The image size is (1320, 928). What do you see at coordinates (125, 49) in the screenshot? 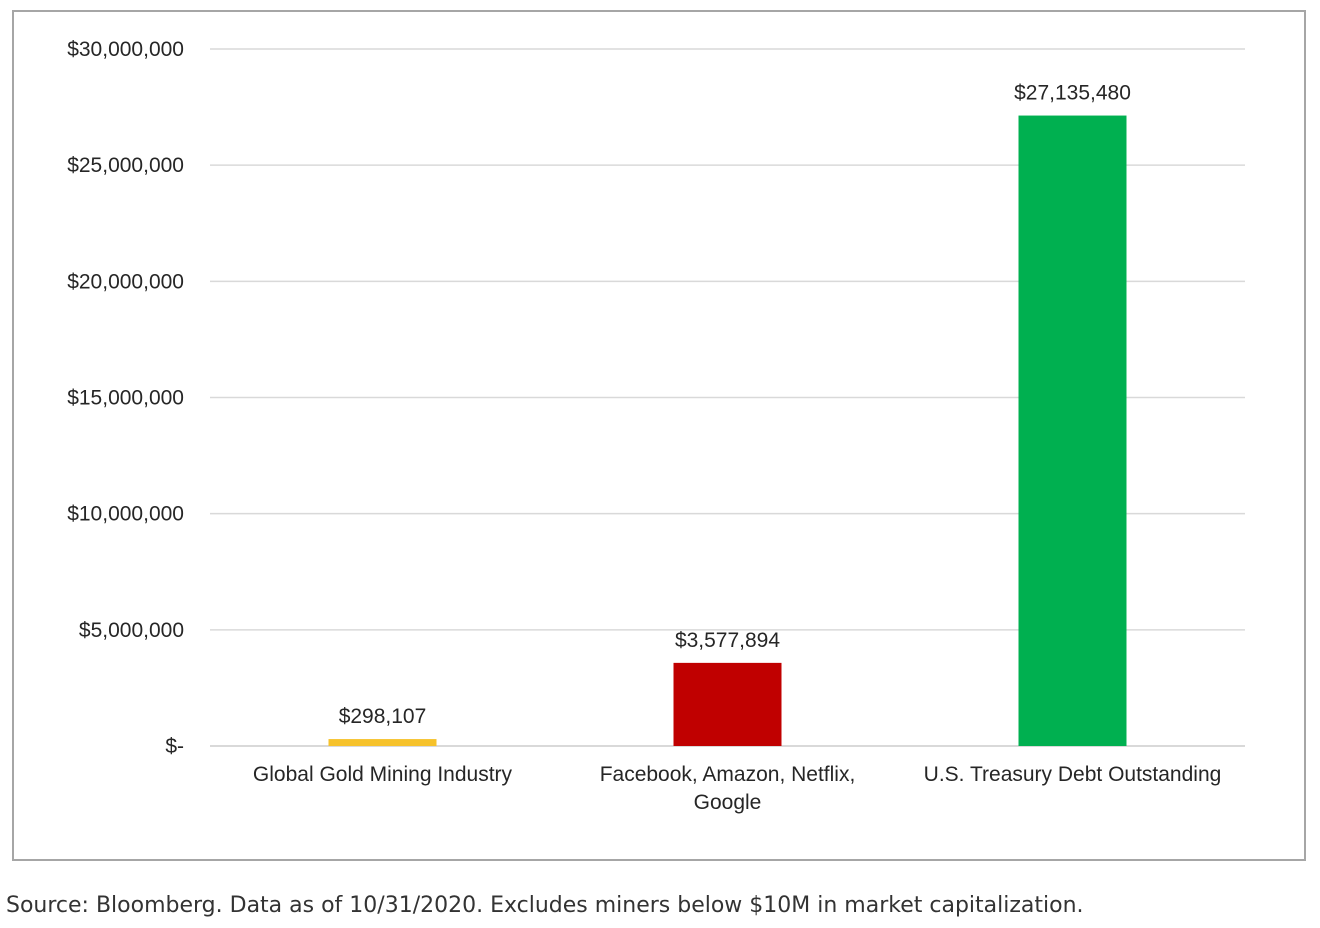
I see `y-tick-label: $30,000,000` at bounding box center [125, 49].